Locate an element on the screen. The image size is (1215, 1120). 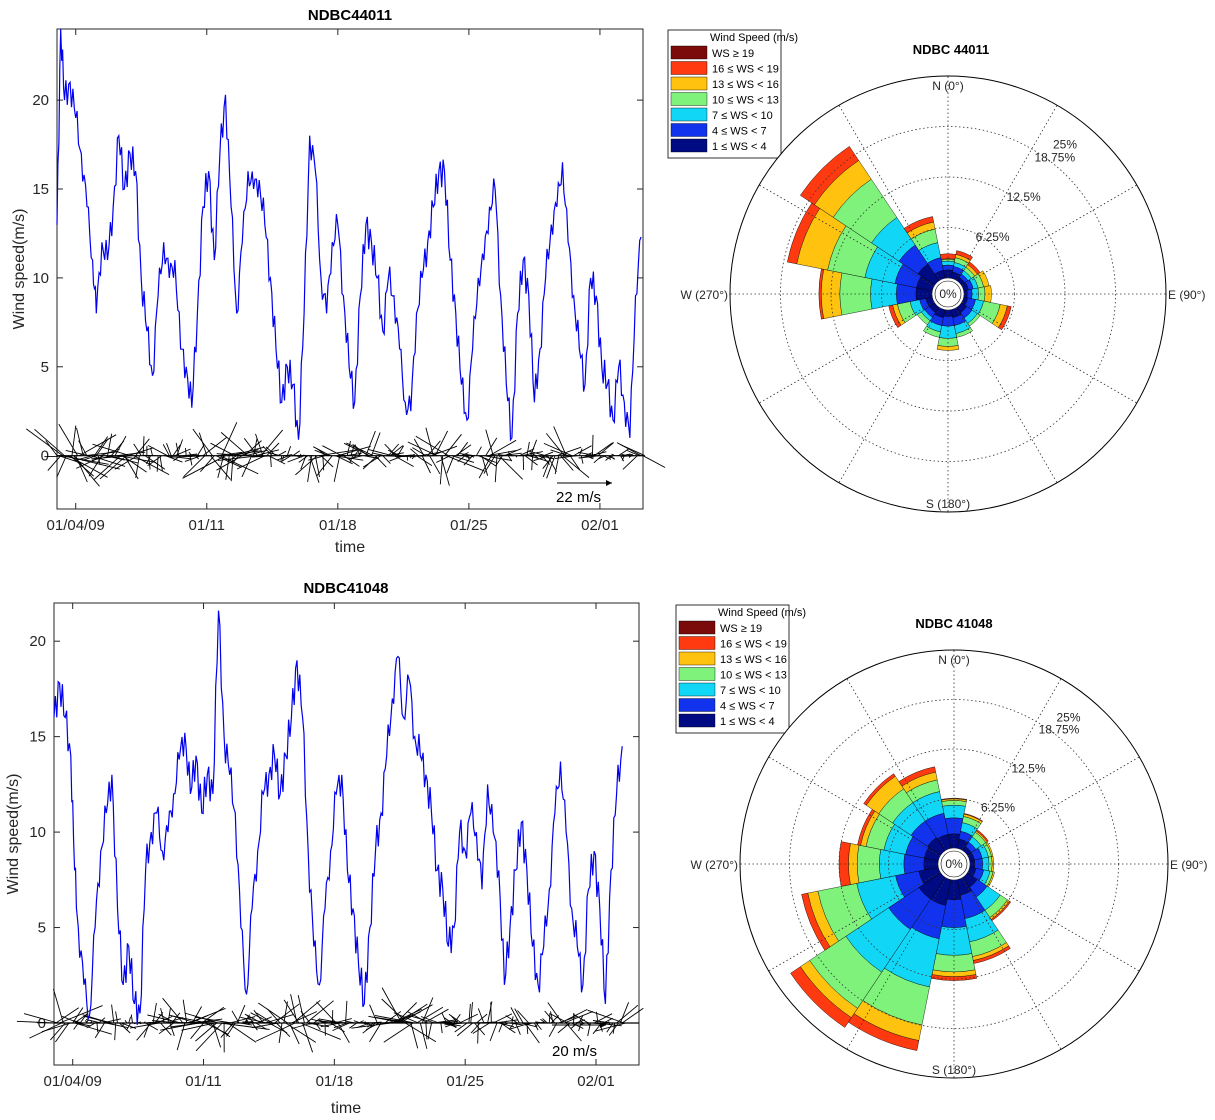
legend-label: 16 ≤ WS < 19 is located at coordinates (753, 645).